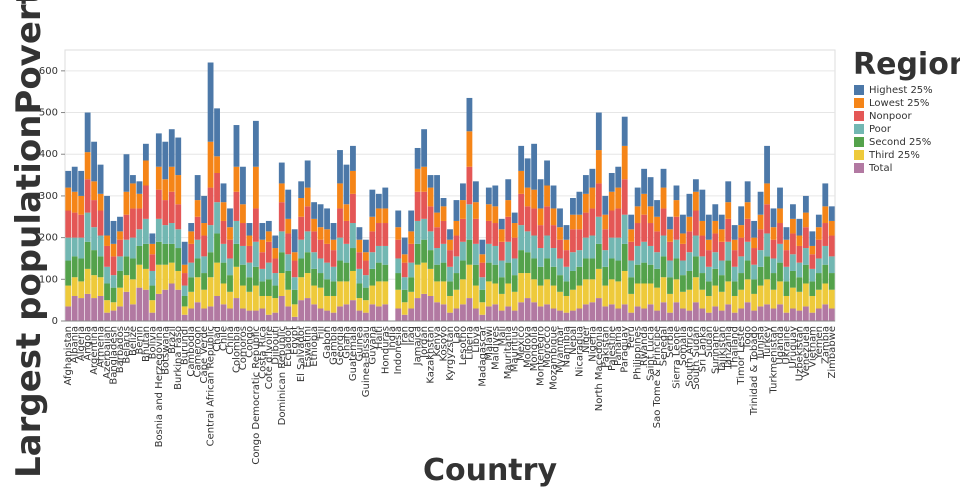 The width and height of the screenshot is (960, 500). Describe the element at coordinates (894, 155) in the screenshot. I see `legend-label: Third 25%` at that location.